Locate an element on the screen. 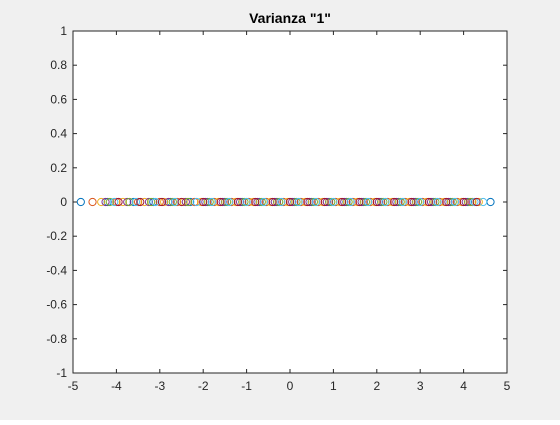  y-tick-label: 0.8 is located at coordinates (58, 65).